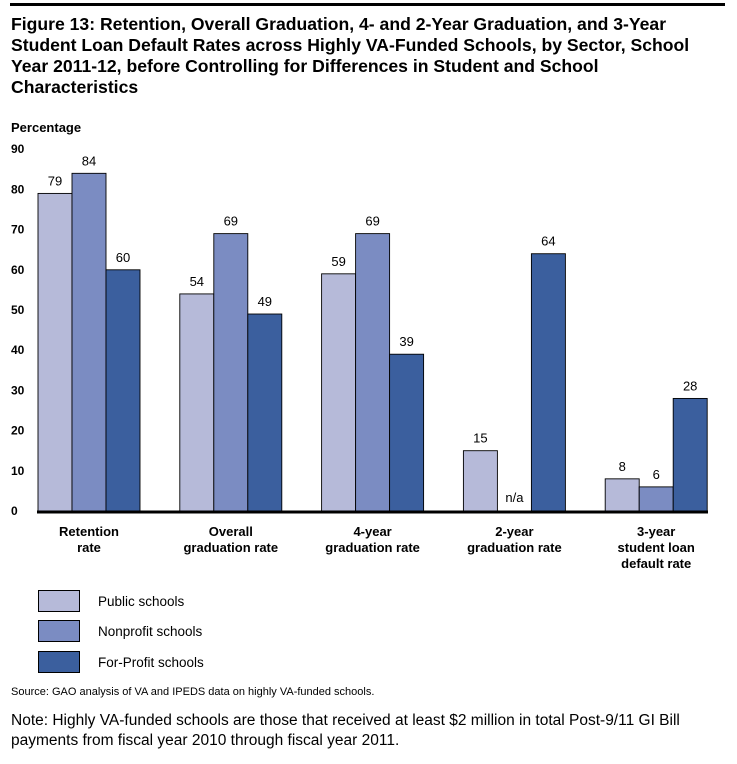  Describe the element at coordinates (372, 221) in the screenshot. I see `data-label-s1-c2: 69` at that location.